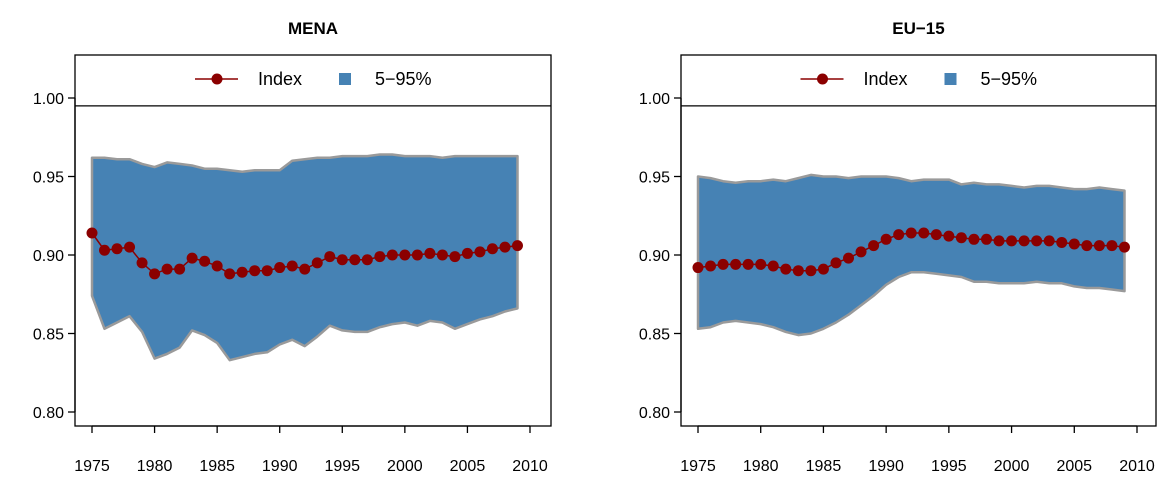  Describe the element at coordinates (313, 28) in the screenshot. I see `chart-title: MENA` at that location.